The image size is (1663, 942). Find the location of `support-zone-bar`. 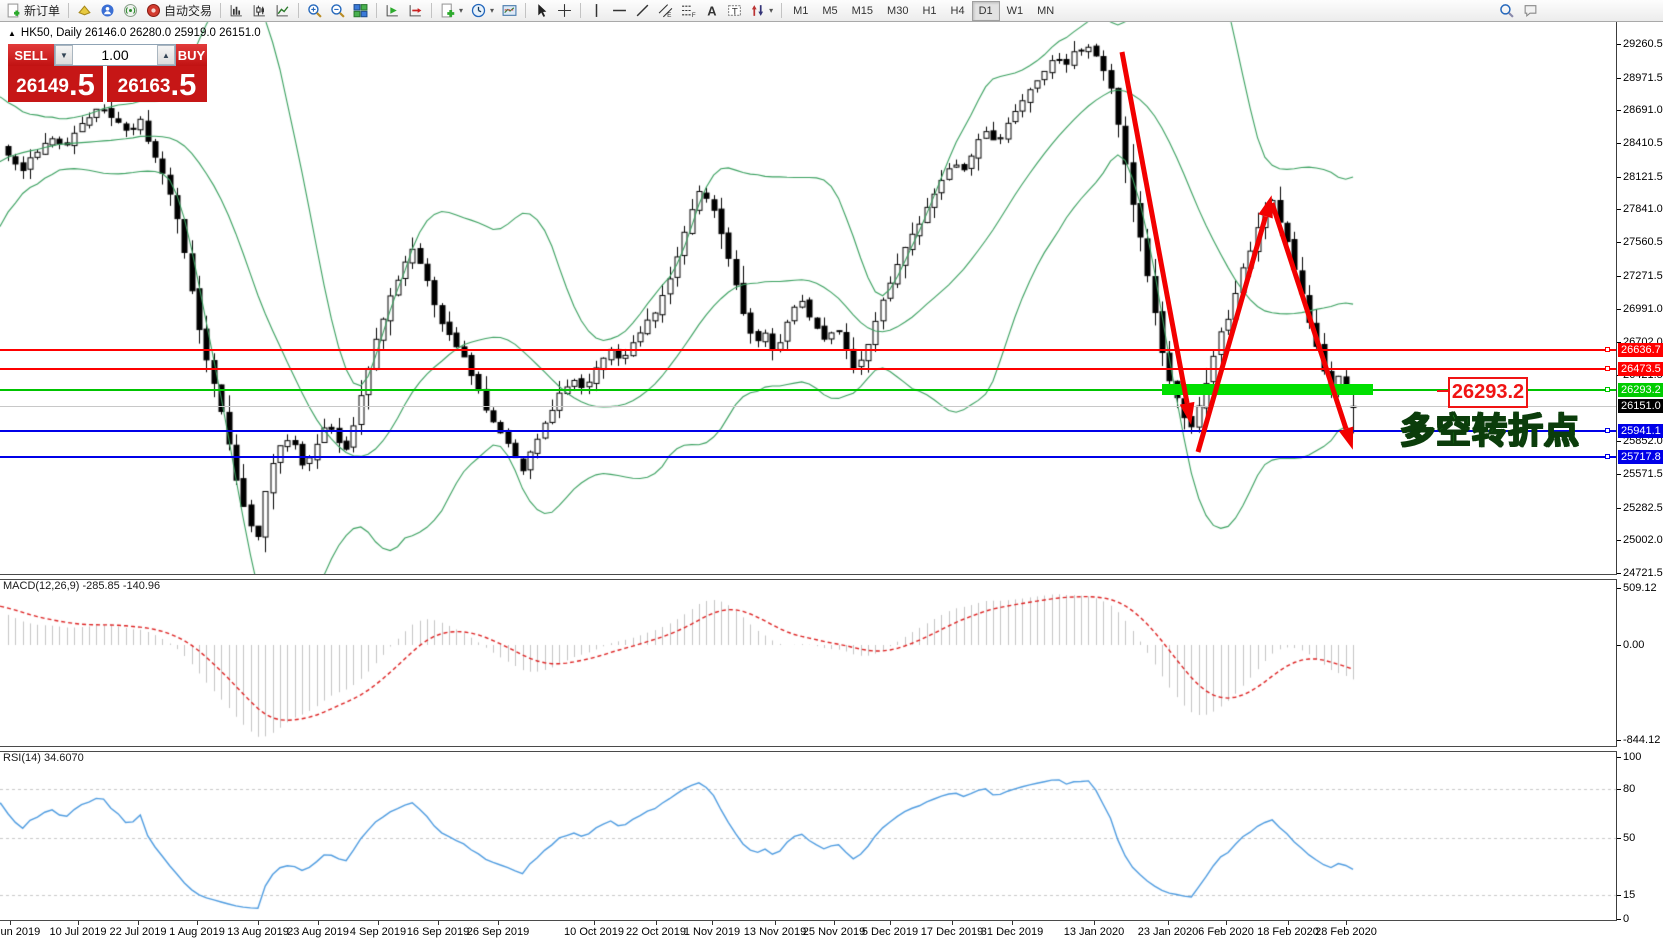

support-zone-bar is located at coordinates (1267, 390).